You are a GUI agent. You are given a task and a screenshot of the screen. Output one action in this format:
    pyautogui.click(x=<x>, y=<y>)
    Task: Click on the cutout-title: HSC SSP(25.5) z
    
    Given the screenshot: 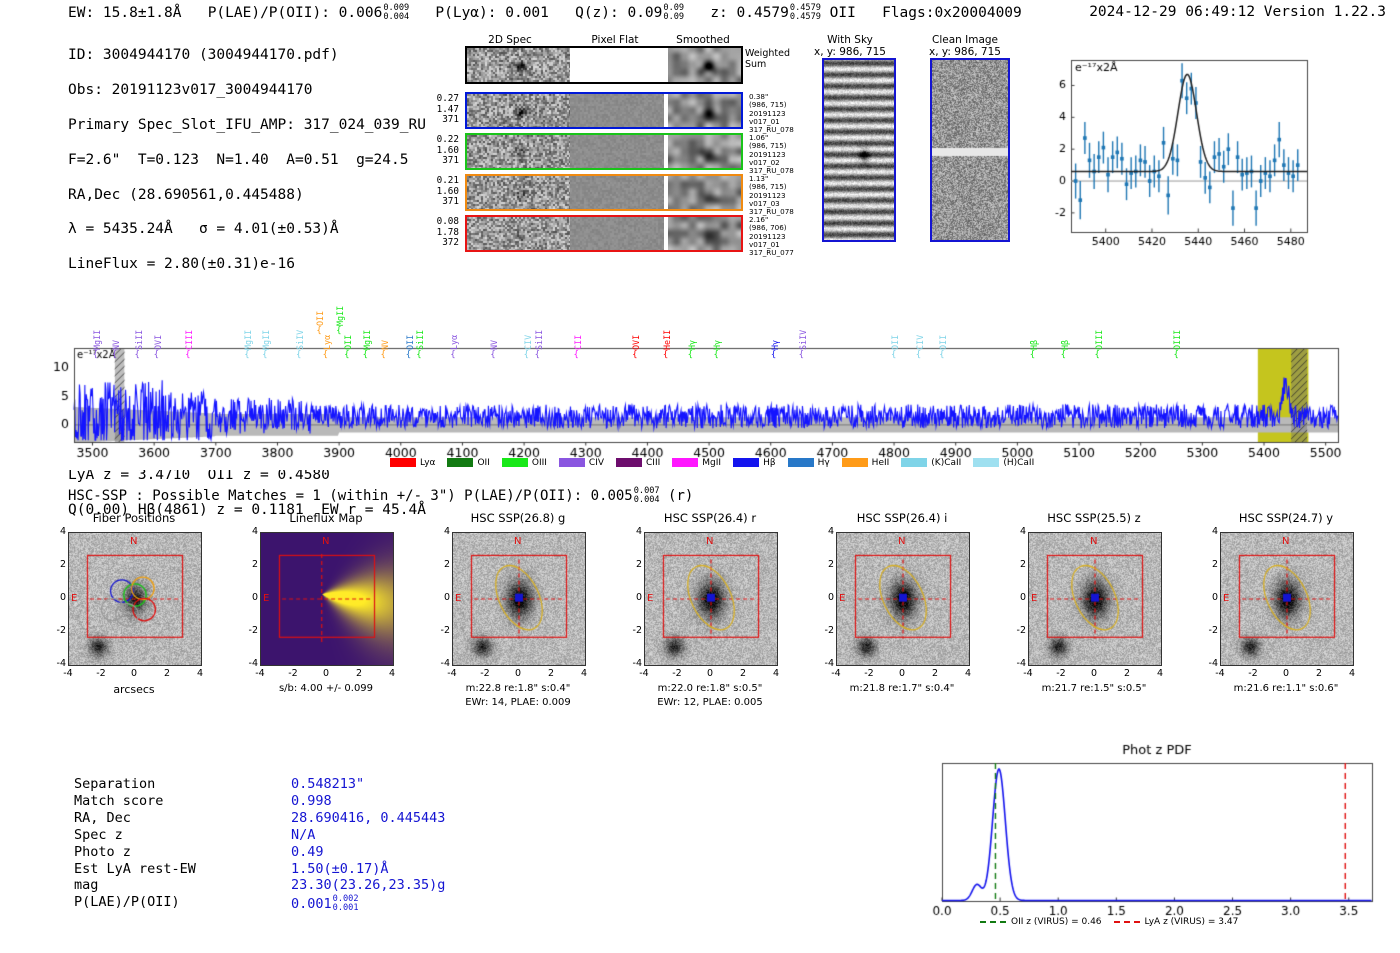 What is the action you would take?
    pyautogui.click(x=1094, y=518)
    